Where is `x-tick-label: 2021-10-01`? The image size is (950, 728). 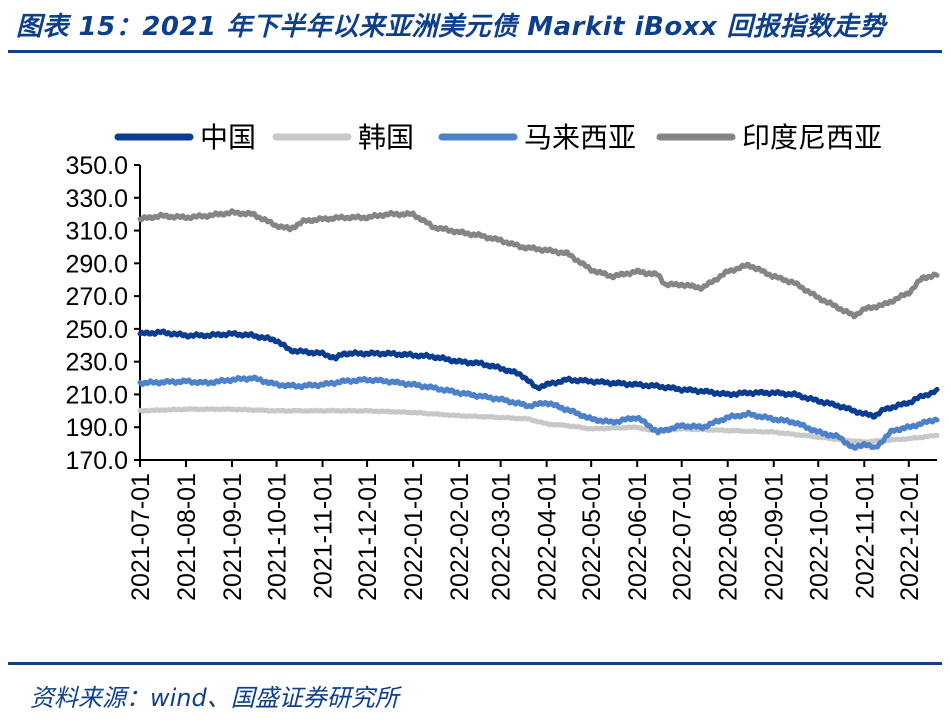 x-tick-label: 2021-10-01 is located at coordinates (278, 537).